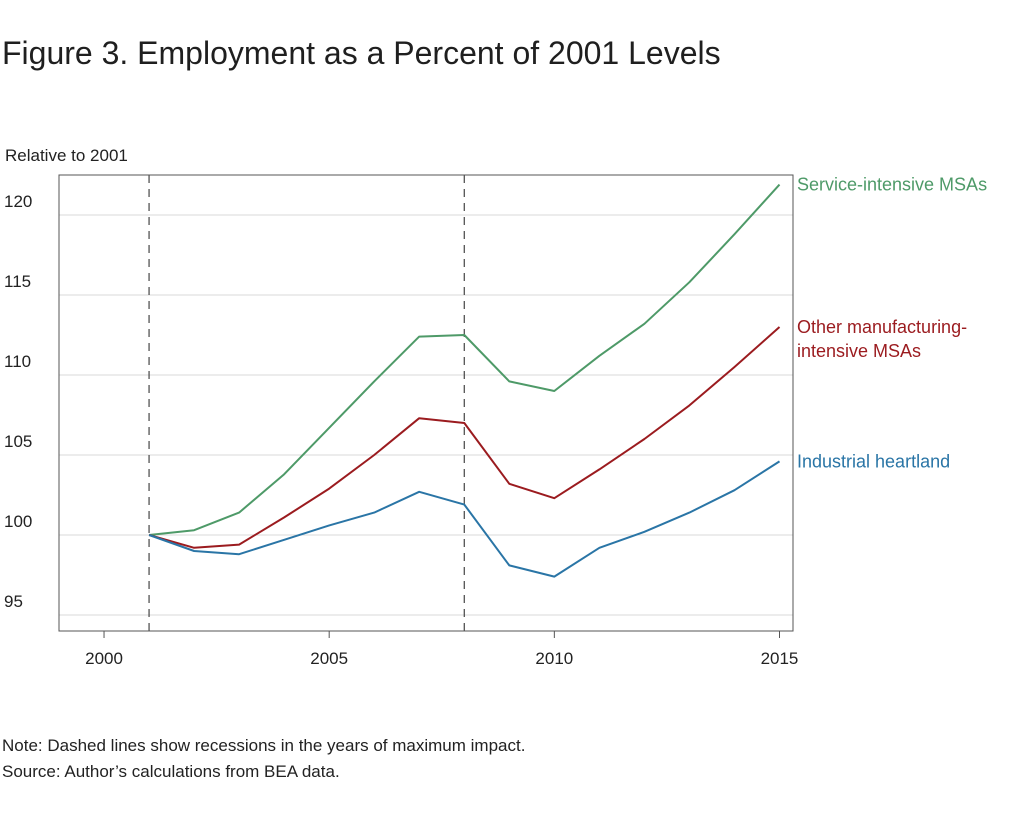  What do you see at coordinates (17, 281) in the screenshot?
I see `y-tick-label-115: 115` at bounding box center [17, 281].